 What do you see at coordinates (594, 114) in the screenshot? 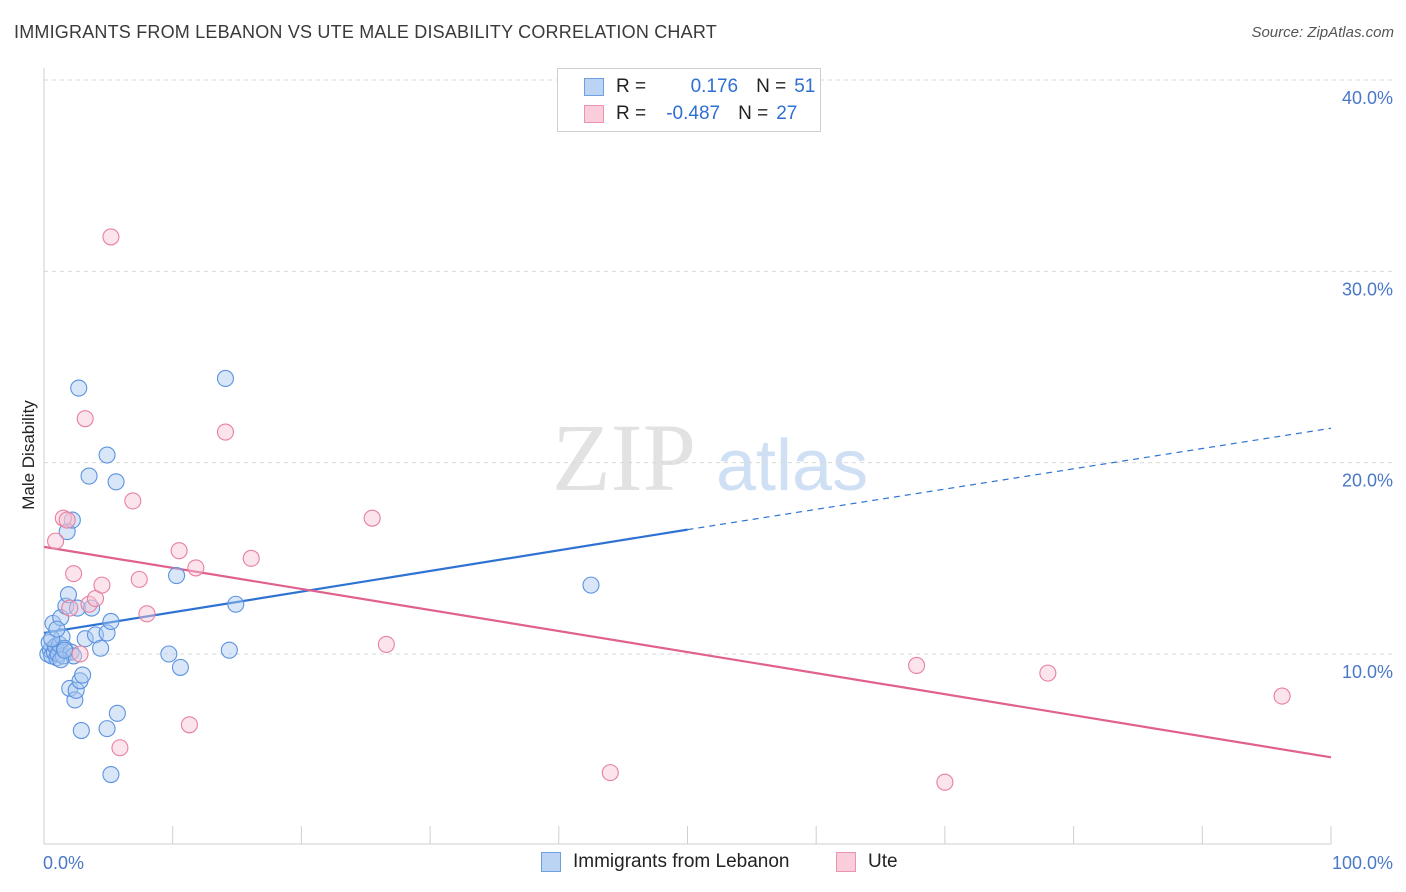
I see `legend-swatch-ute` at bounding box center [594, 114].